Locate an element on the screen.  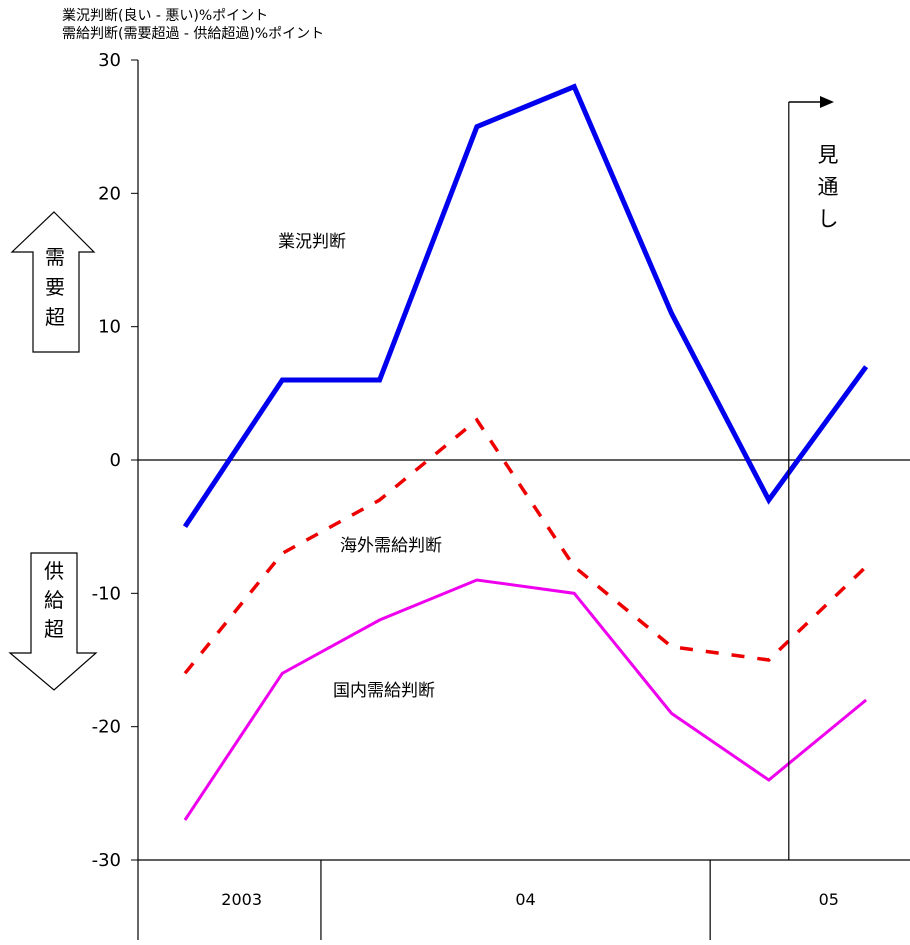
y-tick-label: -20 is located at coordinates (106, 727).